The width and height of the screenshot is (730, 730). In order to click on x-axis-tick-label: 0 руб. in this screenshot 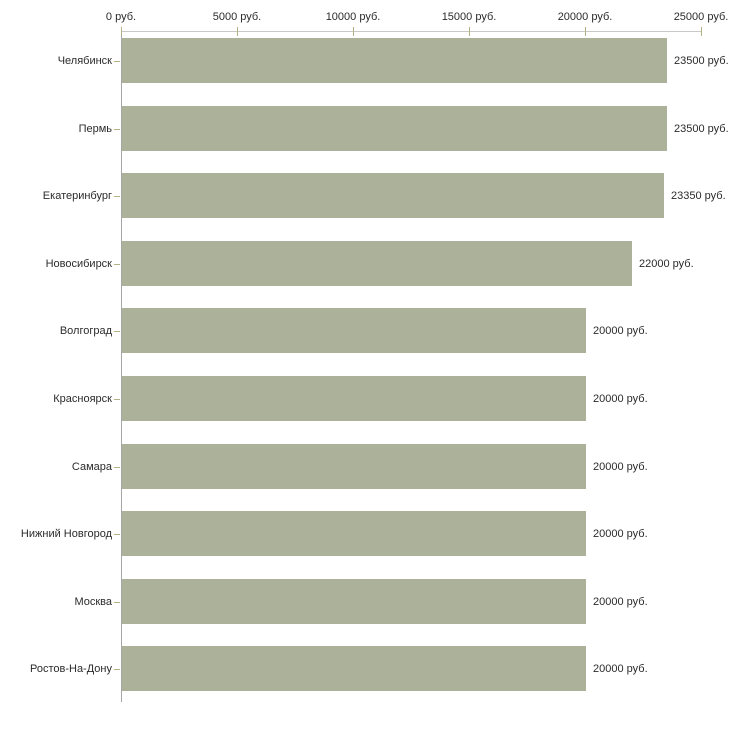, I will do `click(121, 17)`.